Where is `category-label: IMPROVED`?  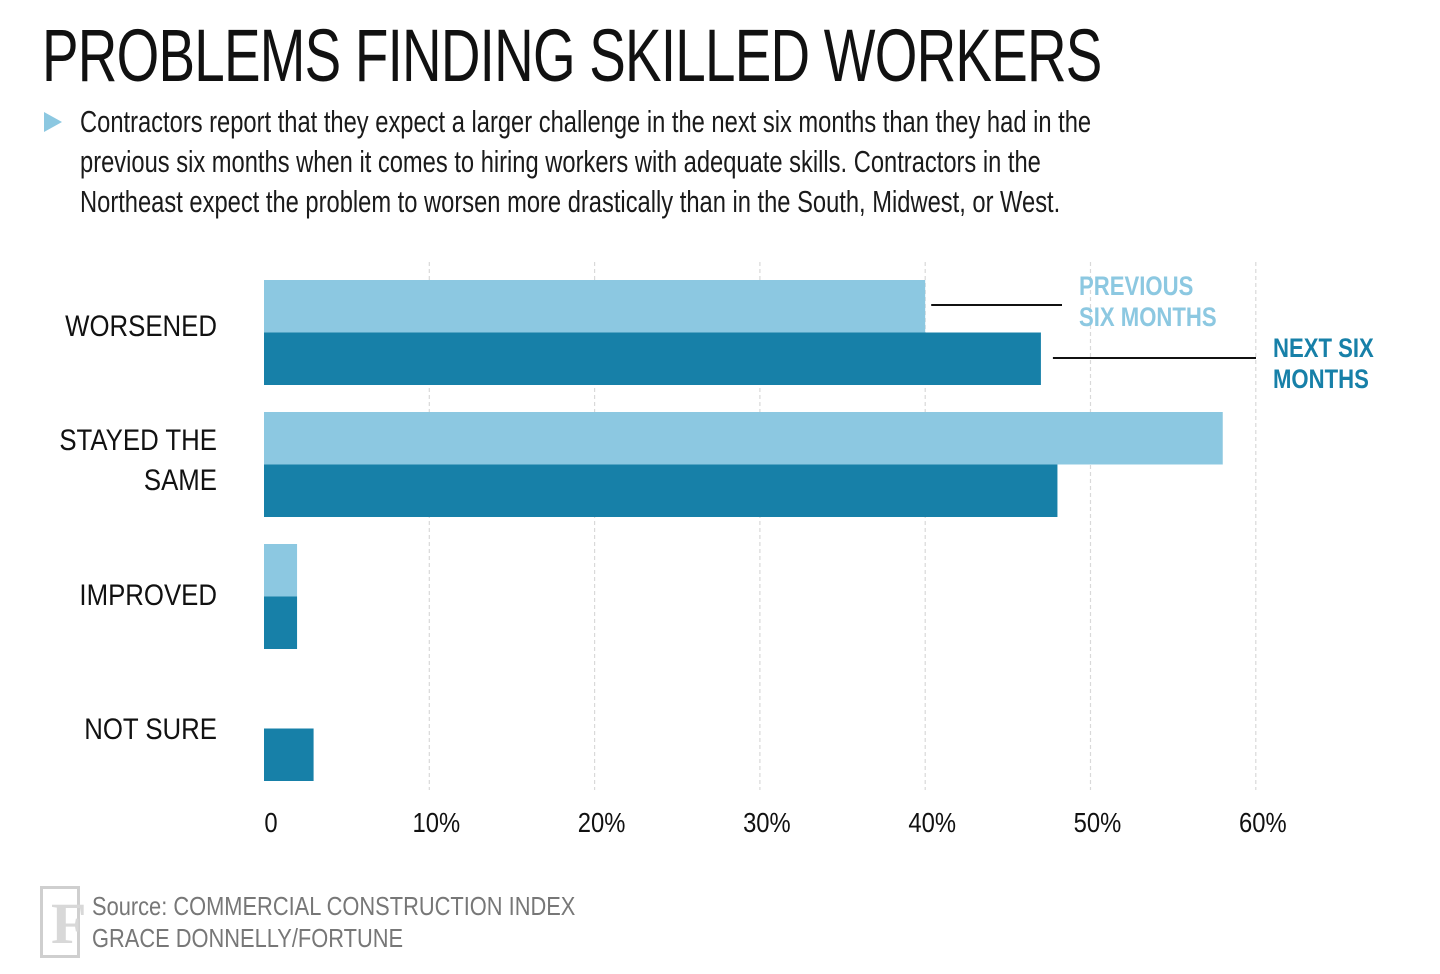
category-label: IMPROVED is located at coordinates (148, 594).